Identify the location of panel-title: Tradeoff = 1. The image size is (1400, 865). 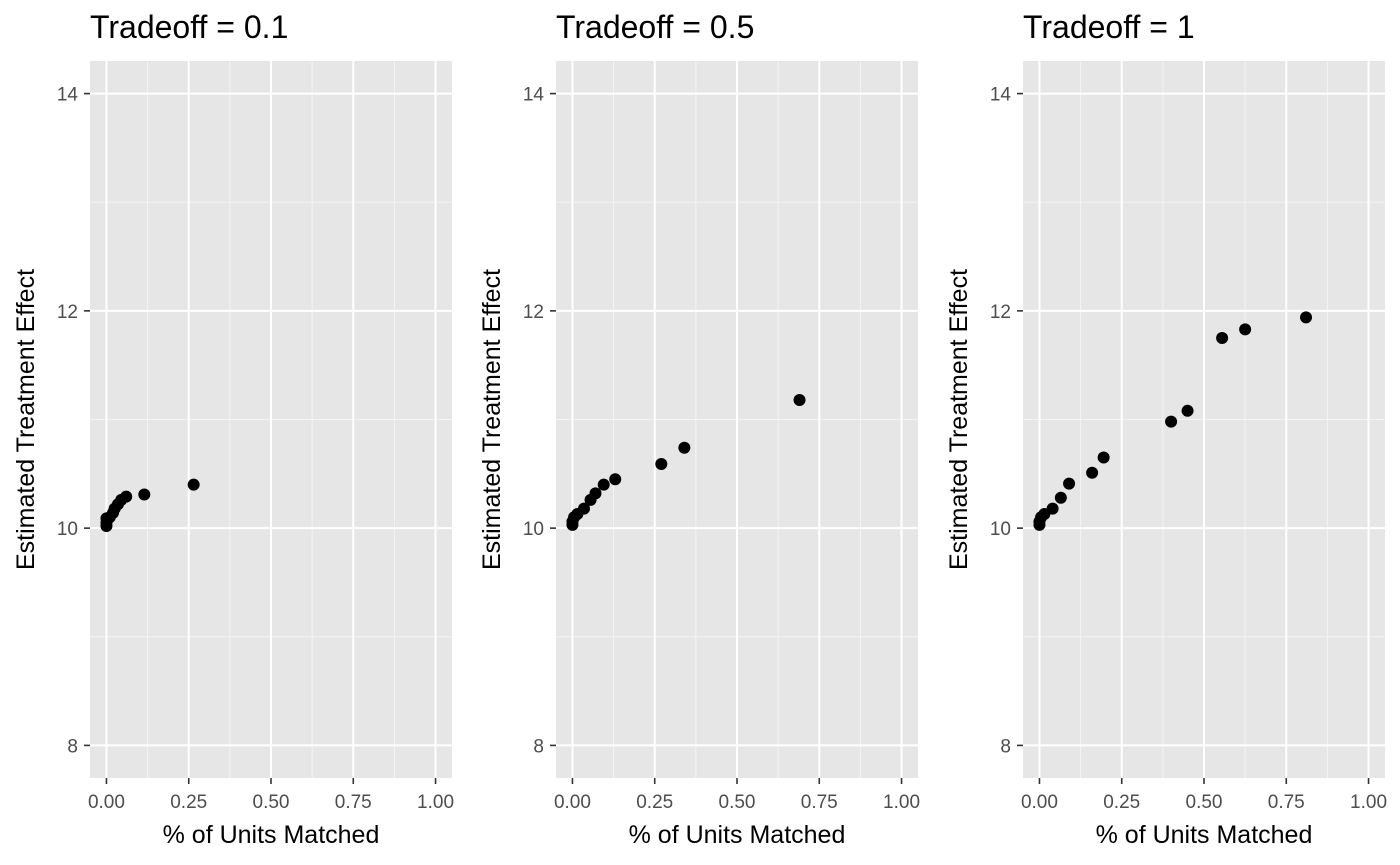
(1109, 27).